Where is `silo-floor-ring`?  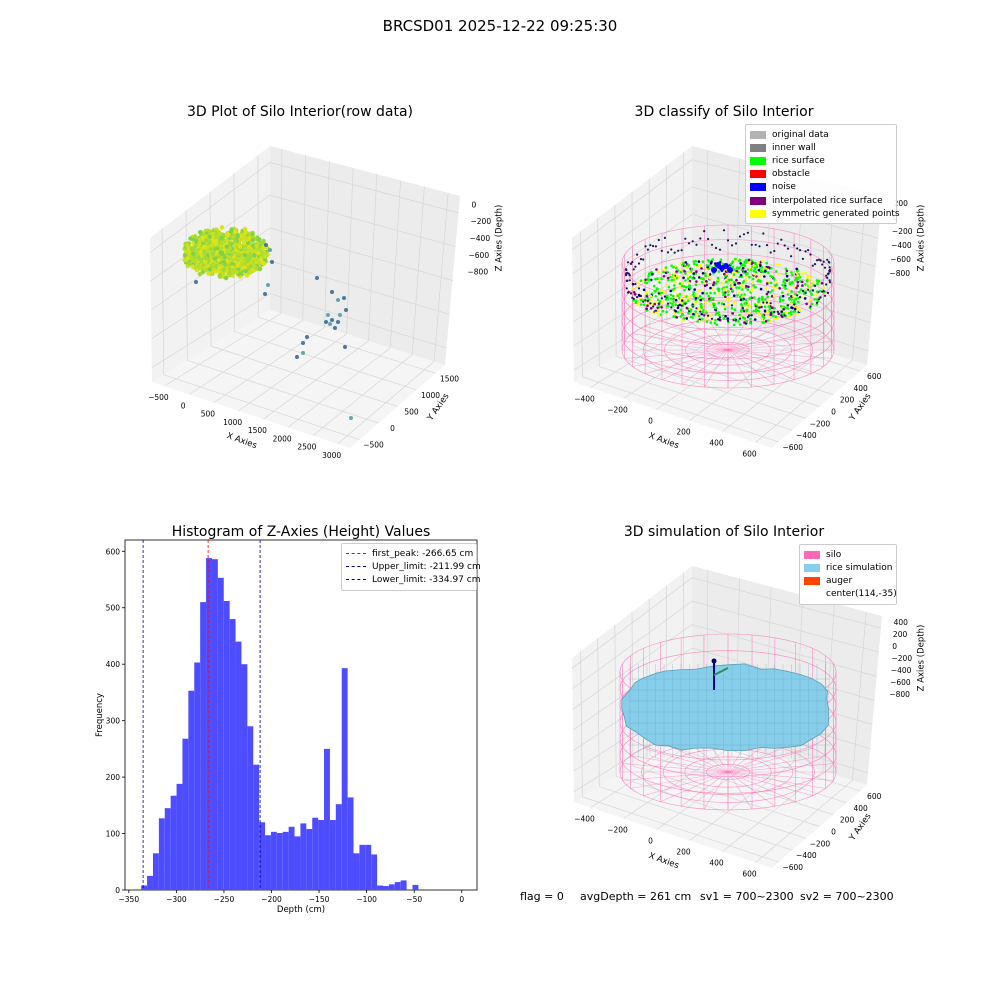
silo-floor-ring is located at coordinates (728, 350).